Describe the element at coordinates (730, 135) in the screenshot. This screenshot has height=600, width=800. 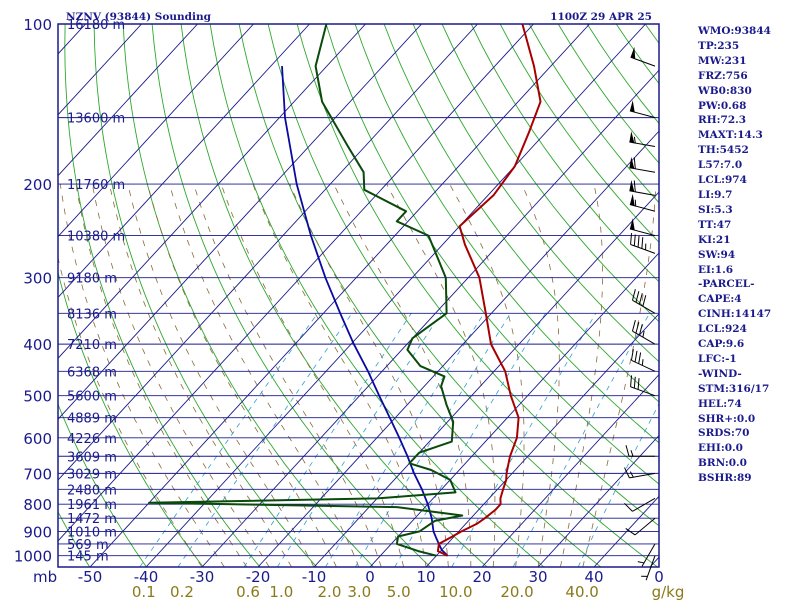
I see `sounding-index-item: MAXT:14.3` at that location.